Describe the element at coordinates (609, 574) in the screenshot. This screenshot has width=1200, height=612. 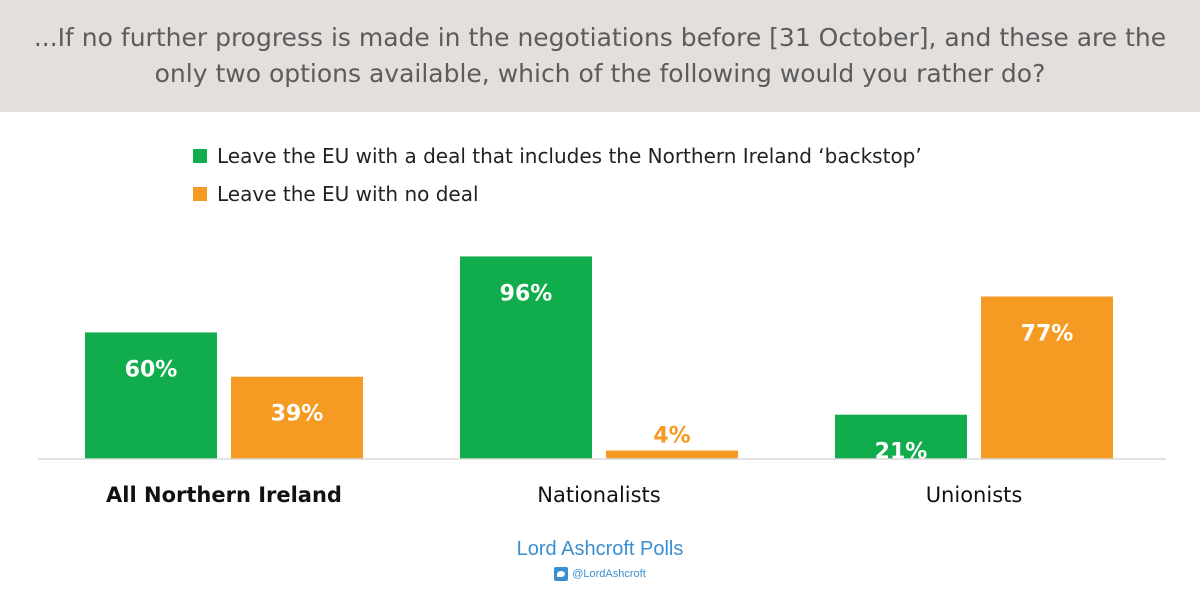
I see `twitter-handle: @LordAshcroft` at that location.